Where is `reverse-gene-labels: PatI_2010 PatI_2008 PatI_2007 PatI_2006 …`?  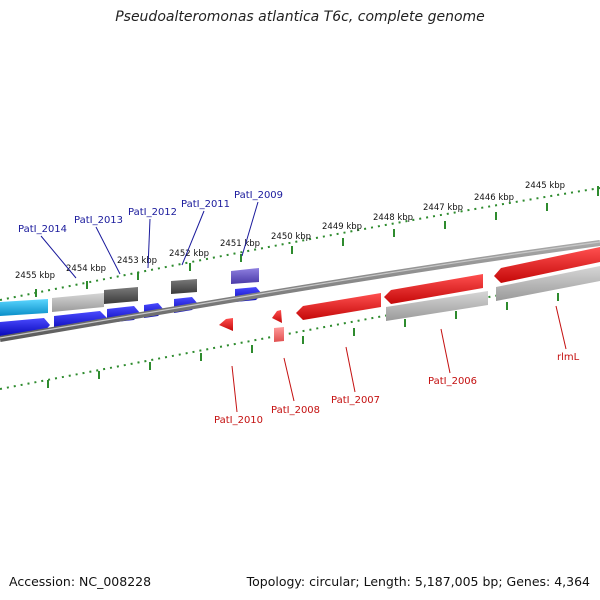 reverse-gene-labels: PatI_2010 PatI_2008 PatI_2007 PatI_2006 … is located at coordinates (397, 389).